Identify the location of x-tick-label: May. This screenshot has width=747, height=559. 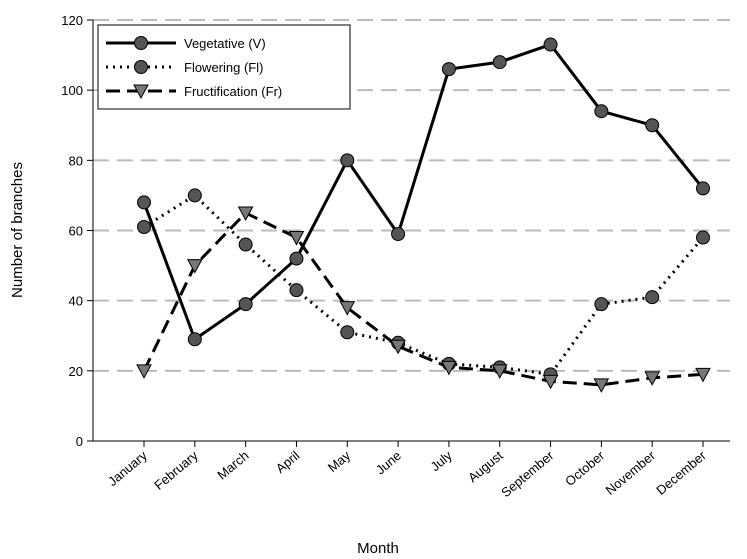
(339, 461).